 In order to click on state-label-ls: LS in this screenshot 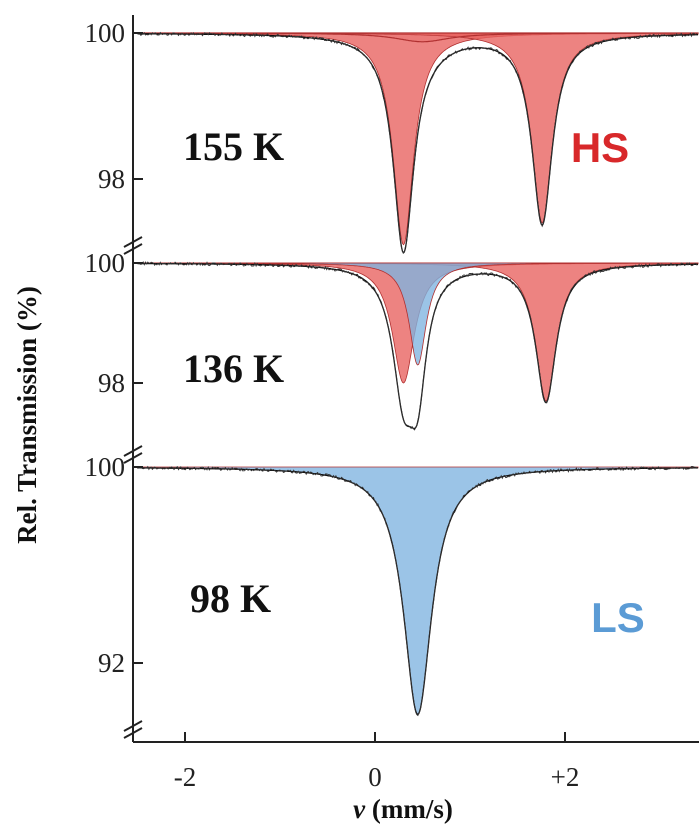, I will do `click(618, 617)`.